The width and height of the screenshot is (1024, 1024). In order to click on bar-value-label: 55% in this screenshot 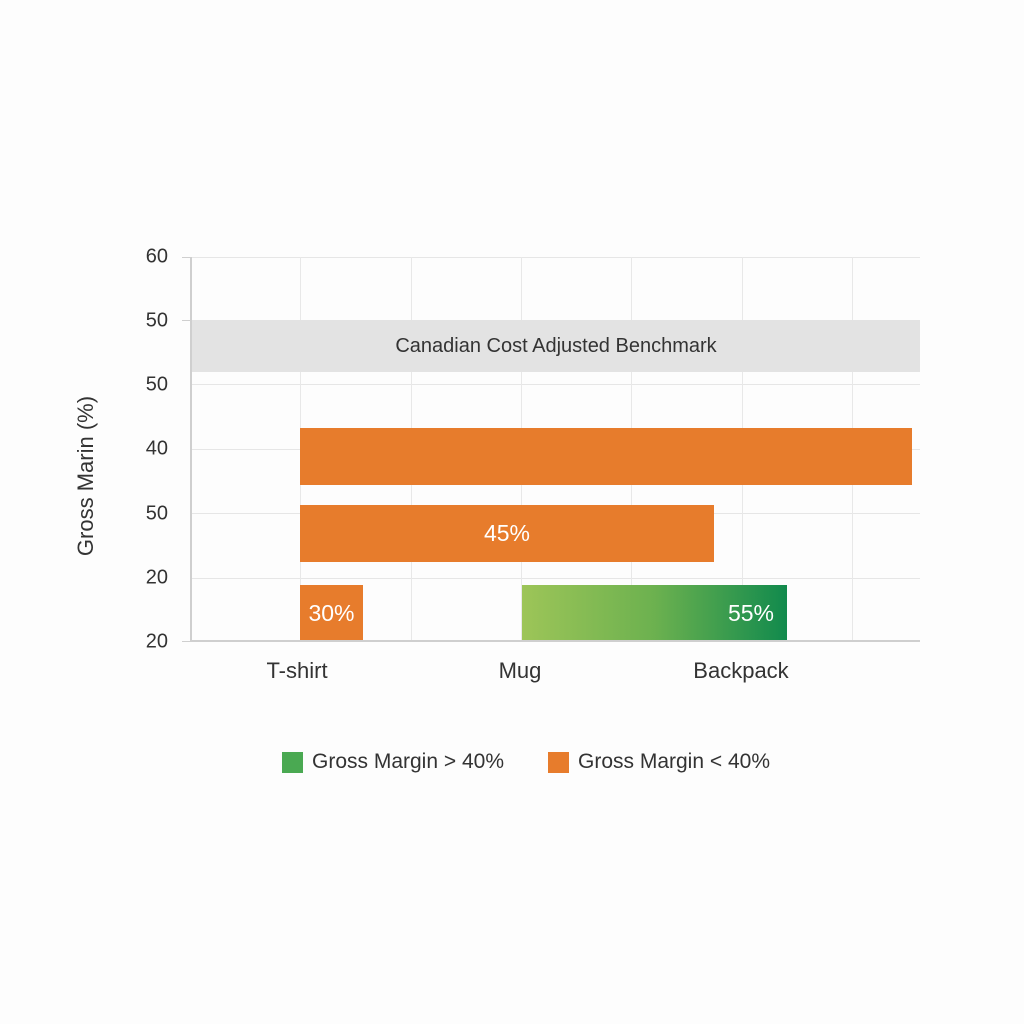, I will do `click(750, 612)`.